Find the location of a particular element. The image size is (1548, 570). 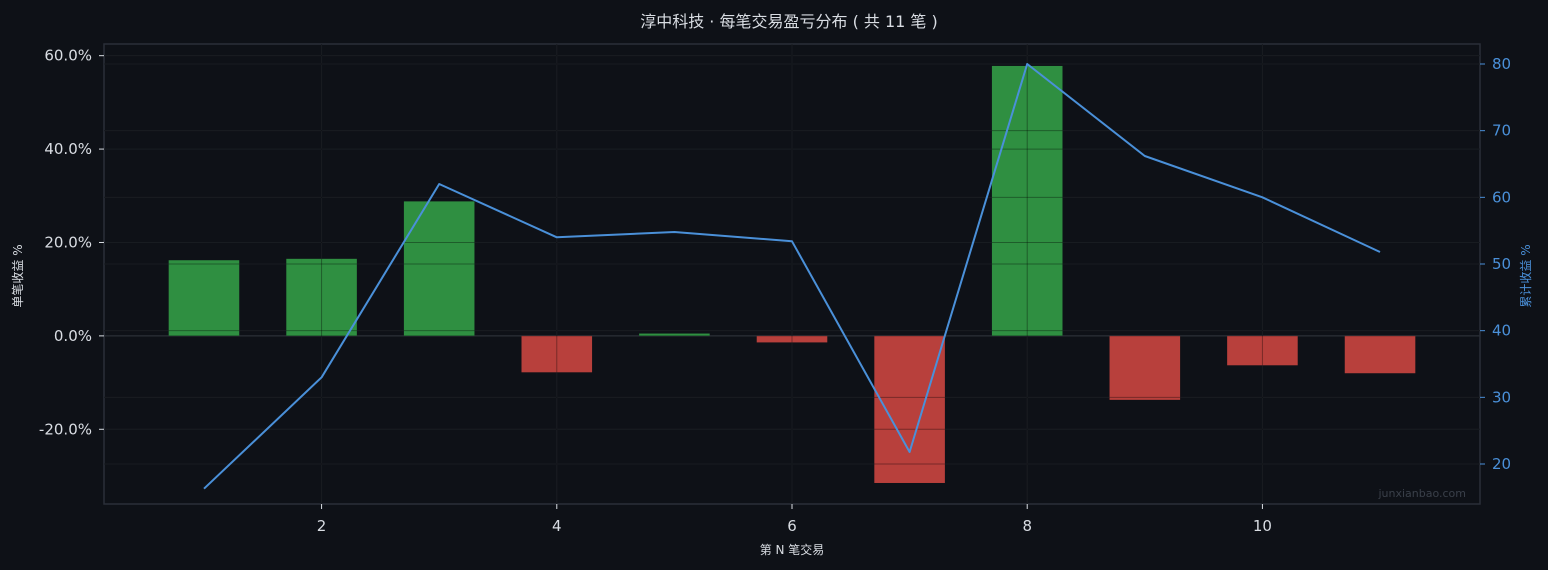

y2-tick-label: 50 is located at coordinates (1501, 264).